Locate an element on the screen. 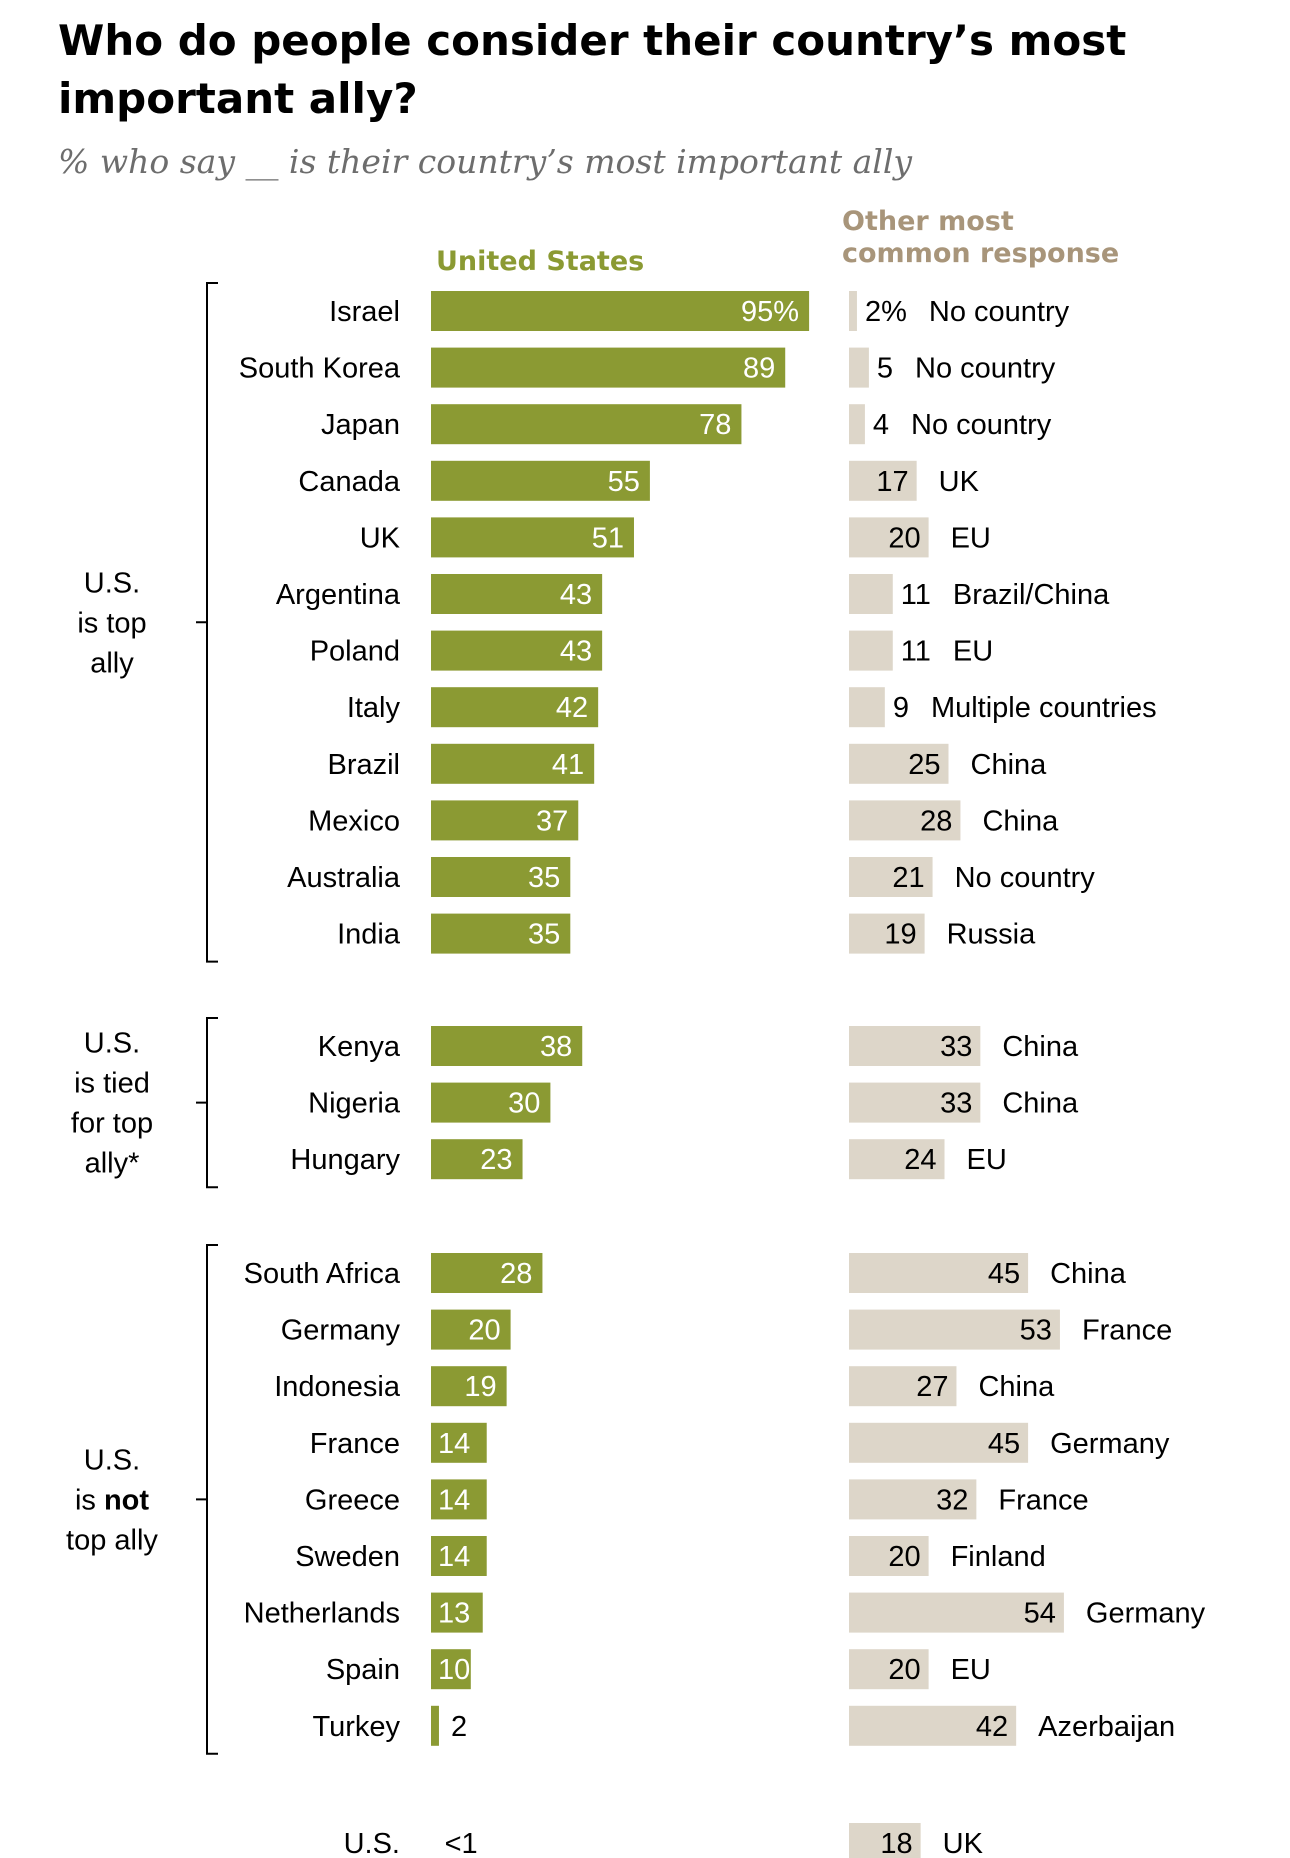  other-bar-south-korea is located at coordinates (859, 367).